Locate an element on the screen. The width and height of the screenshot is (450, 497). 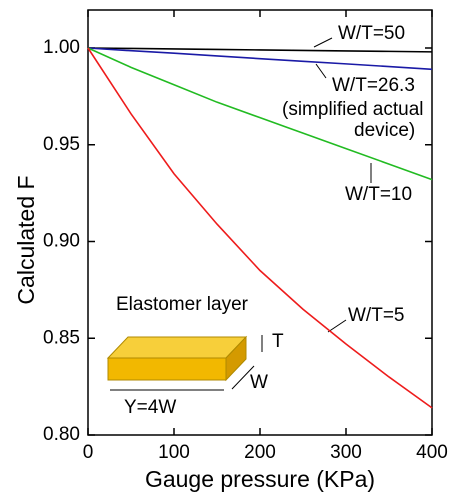
block-front is located at coordinates (167, 369).